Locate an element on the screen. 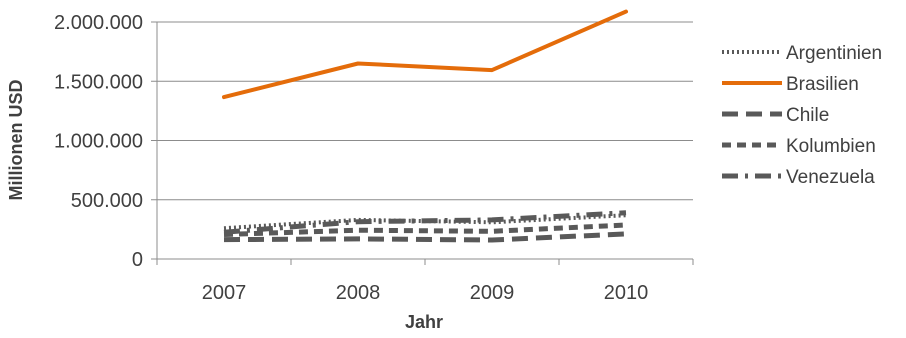 The image size is (906, 338). x-axis: 2007 2008 2009 2010 is located at coordinates (425, 281).